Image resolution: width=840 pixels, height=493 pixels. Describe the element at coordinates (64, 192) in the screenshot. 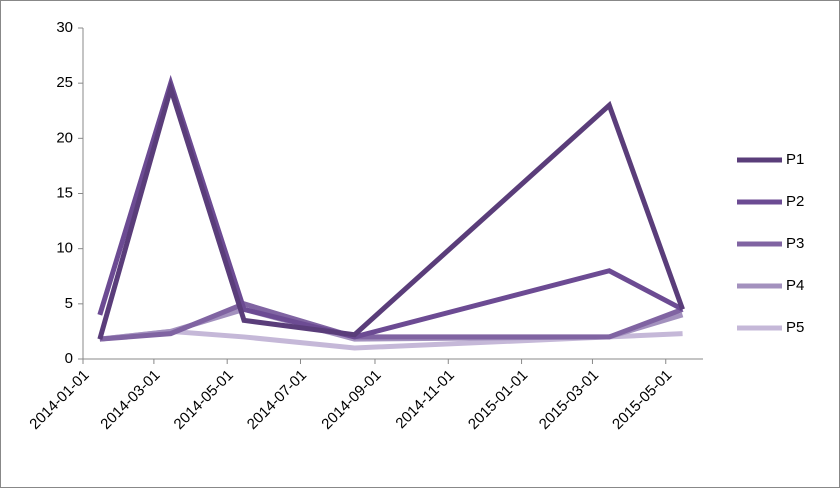

I see `y-tick-label: 15` at that location.